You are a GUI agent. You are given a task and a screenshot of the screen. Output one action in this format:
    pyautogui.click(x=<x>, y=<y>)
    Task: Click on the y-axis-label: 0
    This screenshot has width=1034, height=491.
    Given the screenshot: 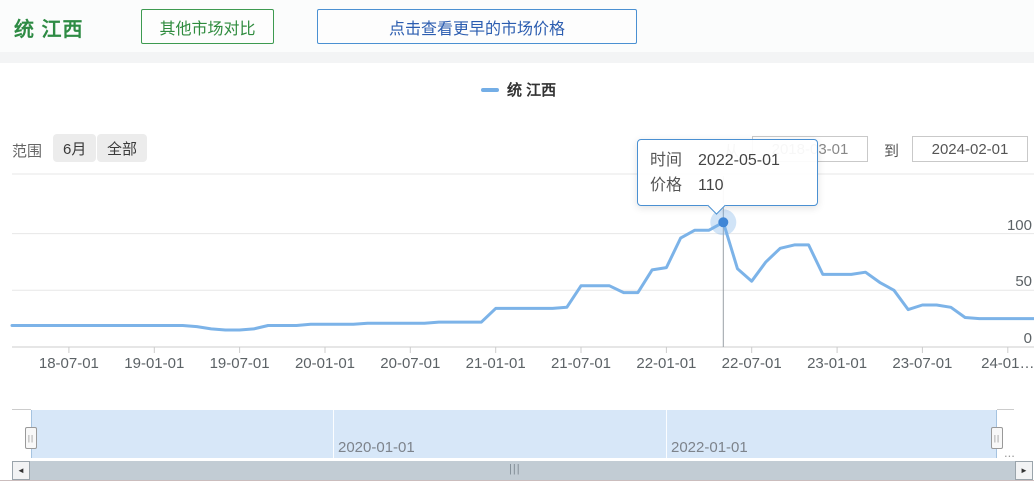 What is the action you would take?
    pyautogui.click(x=1027, y=338)
    